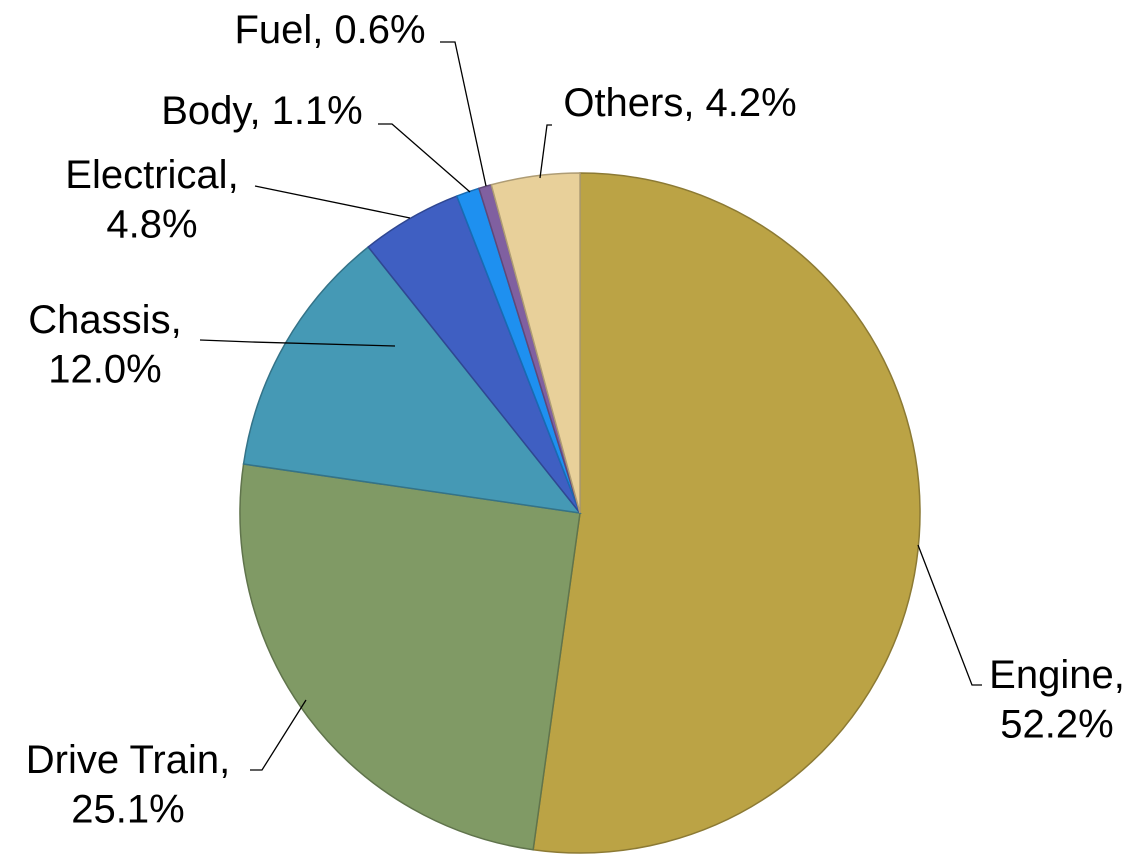 The image size is (1134, 854). Describe the element at coordinates (623, 103) in the screenshot. I see `category-name: Others` at that location.